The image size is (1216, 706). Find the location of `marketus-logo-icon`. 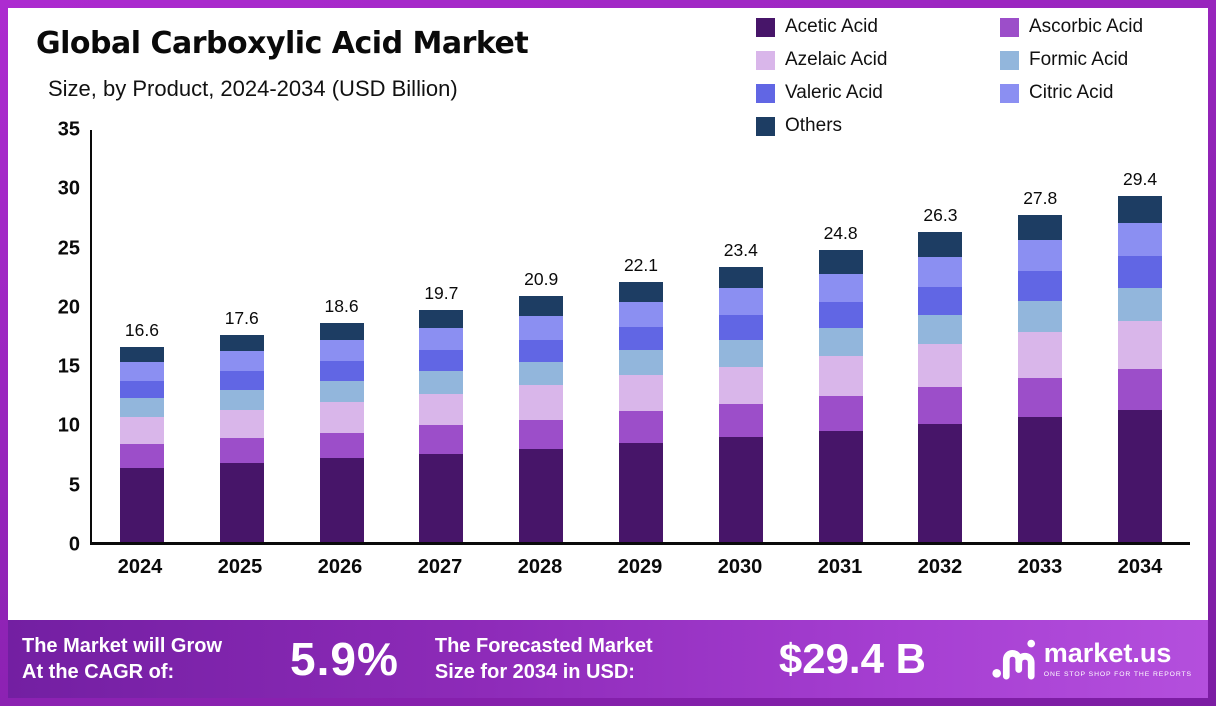

marketus-logo-icon is located at coordinates (1013, 659).